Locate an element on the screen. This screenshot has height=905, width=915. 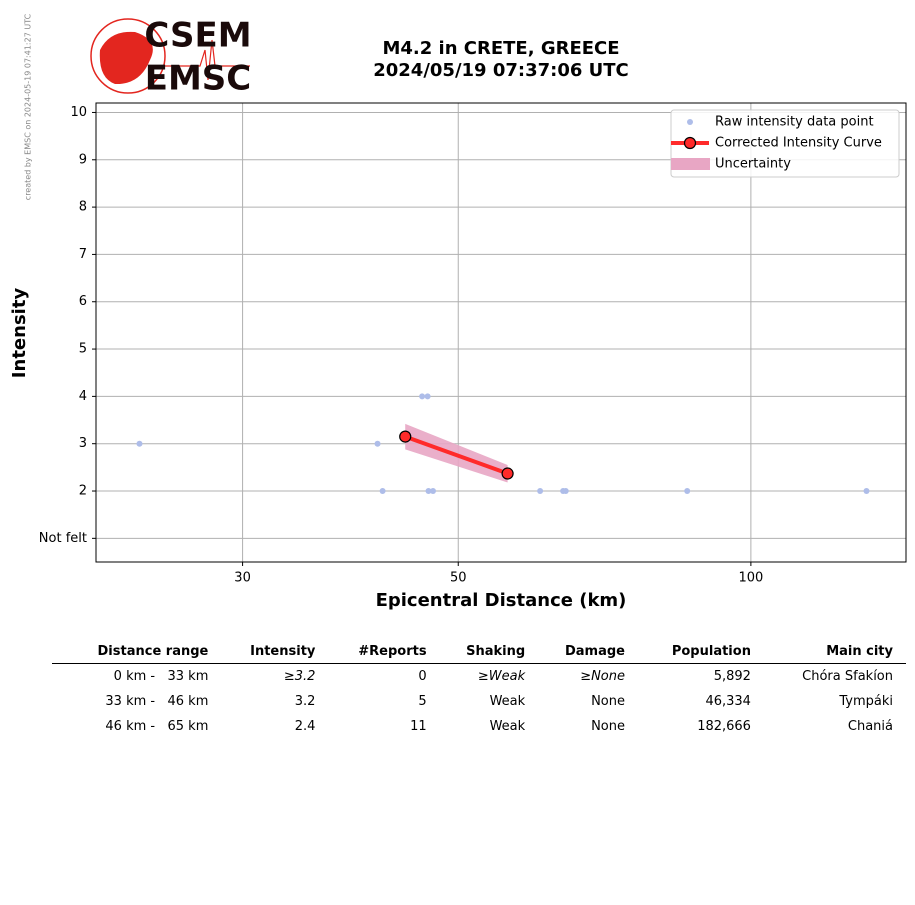
y-tick-label: 8 is located at coordinates (83, 207).